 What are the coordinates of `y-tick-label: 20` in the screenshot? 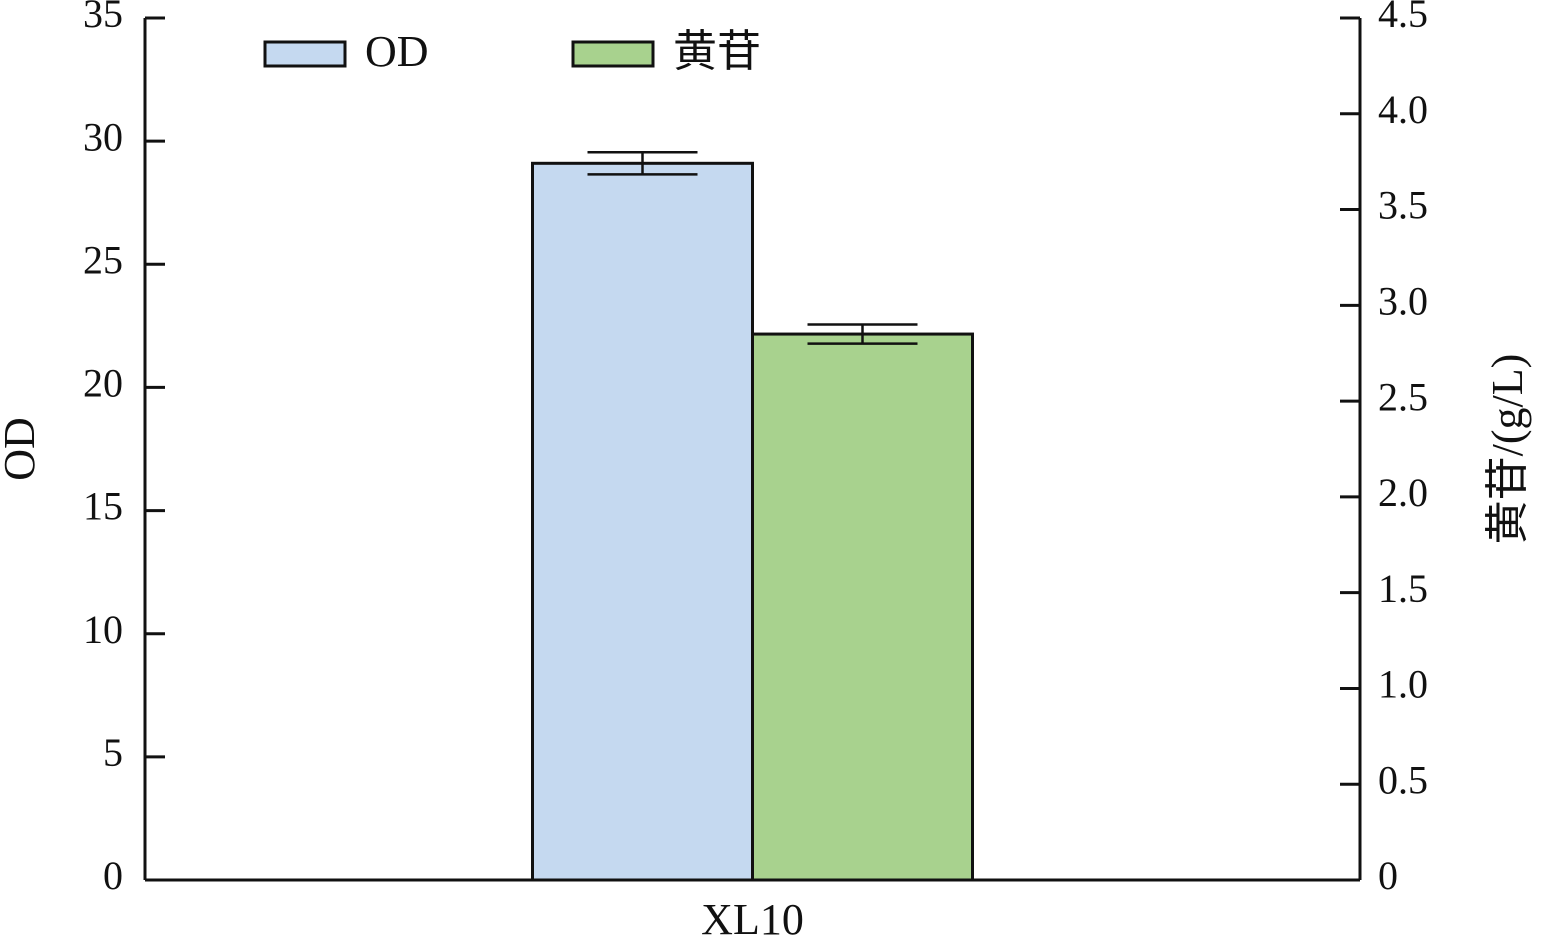 It's located at (103, 383).